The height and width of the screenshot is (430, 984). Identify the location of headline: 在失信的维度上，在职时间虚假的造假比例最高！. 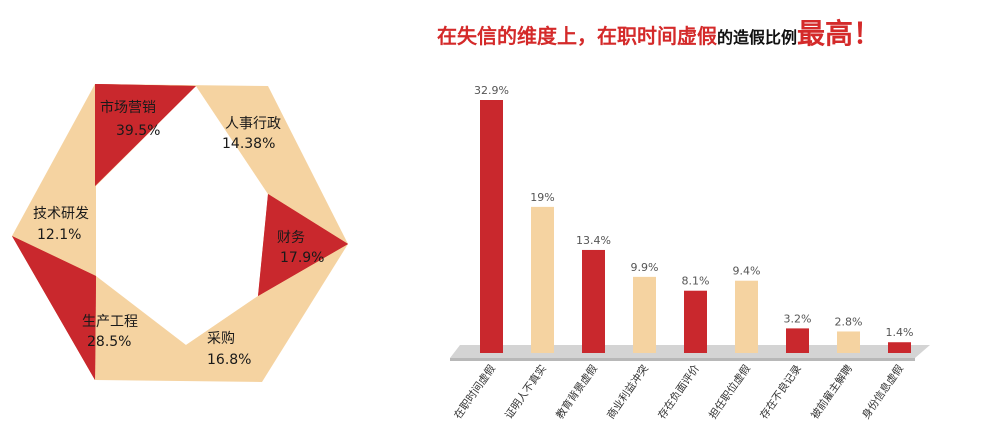
(659, 32).